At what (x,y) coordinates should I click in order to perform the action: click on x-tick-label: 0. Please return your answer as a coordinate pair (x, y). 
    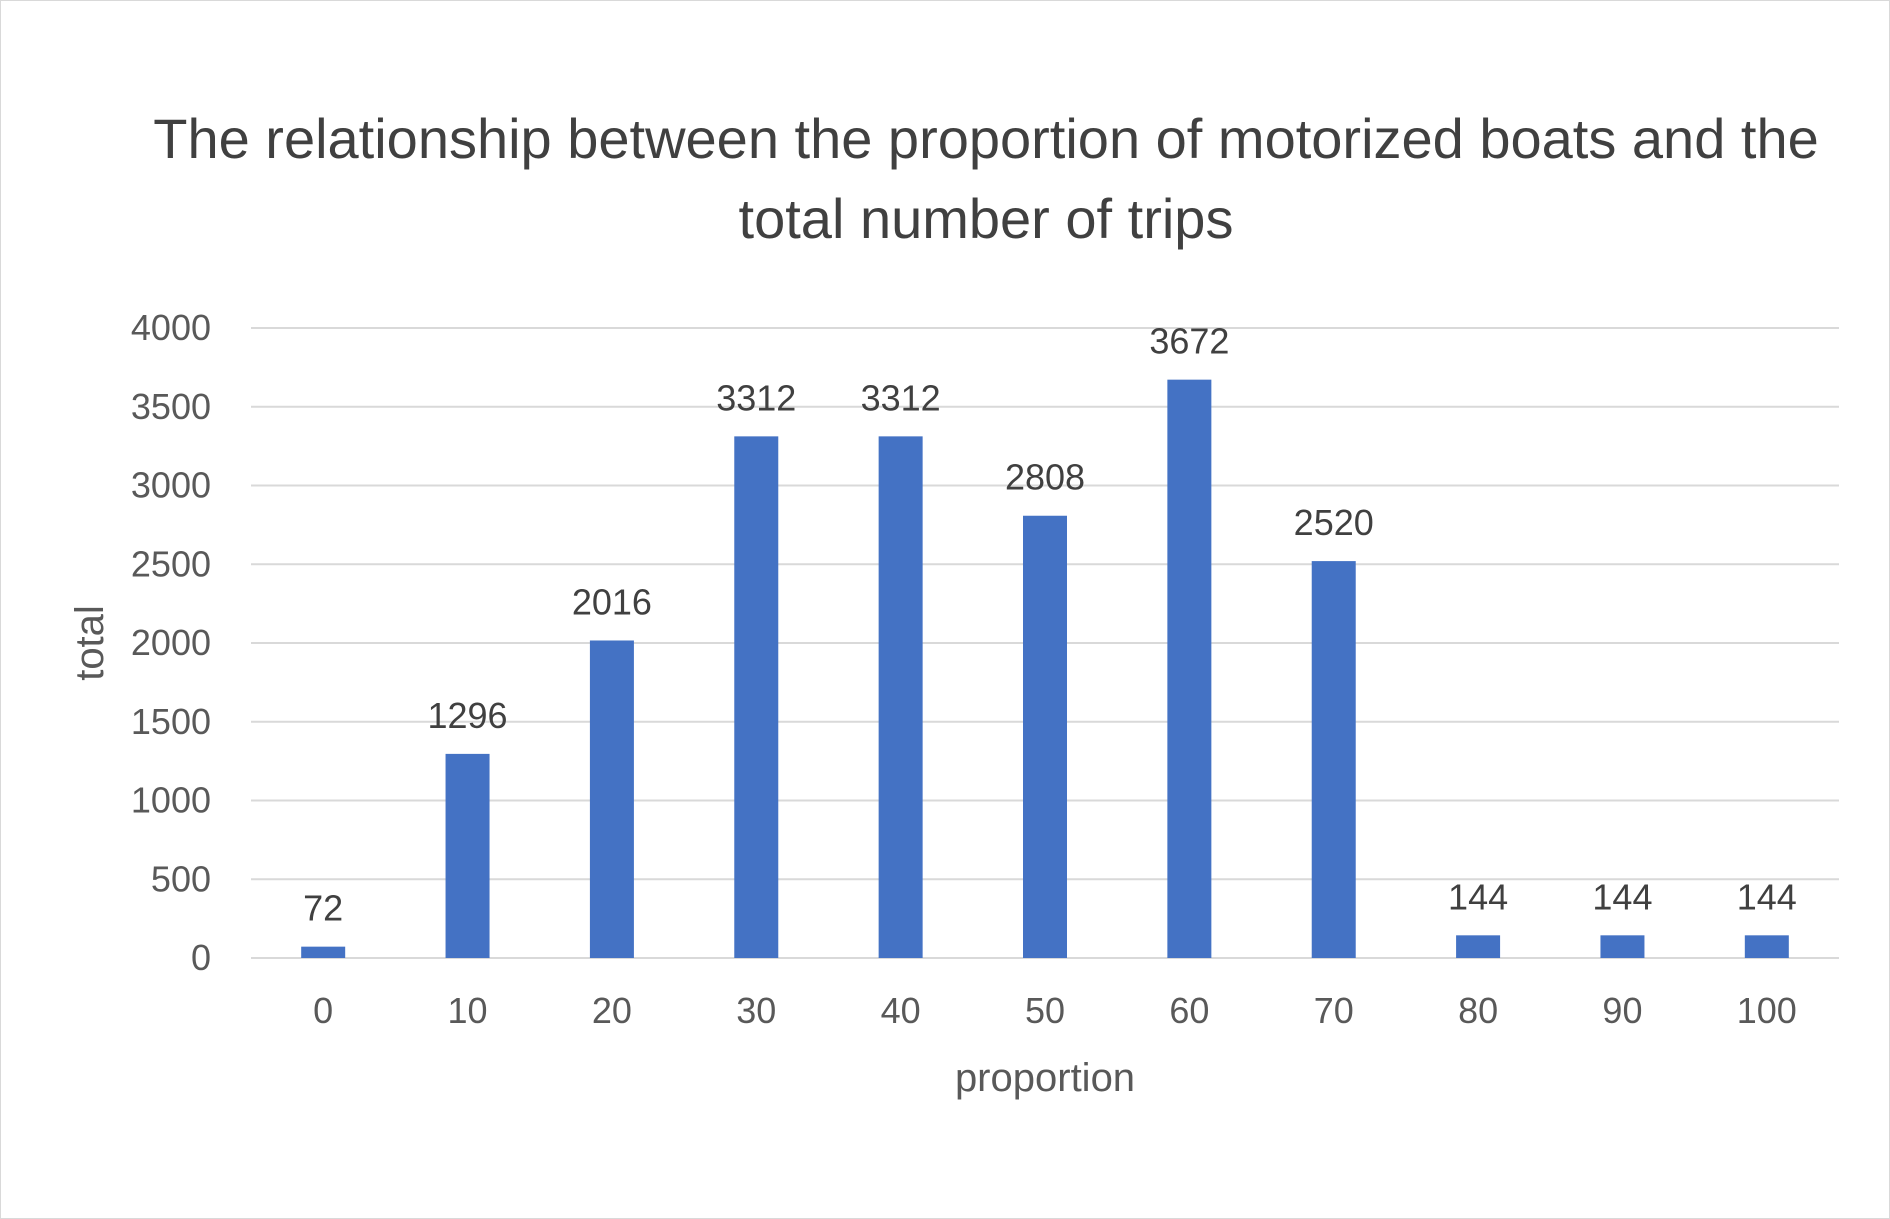
    Looking at the image, I should click on (323, 1010).